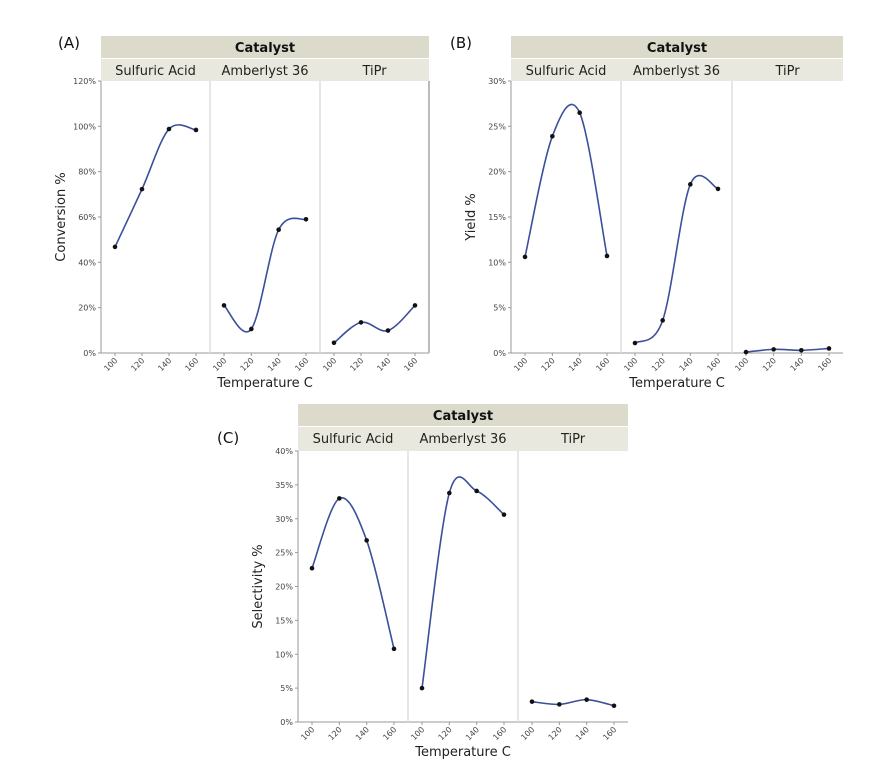 Image resolution: width=878 pixels, height=783 pixels. I want to click on panel-label: (A), so click(69, 43).